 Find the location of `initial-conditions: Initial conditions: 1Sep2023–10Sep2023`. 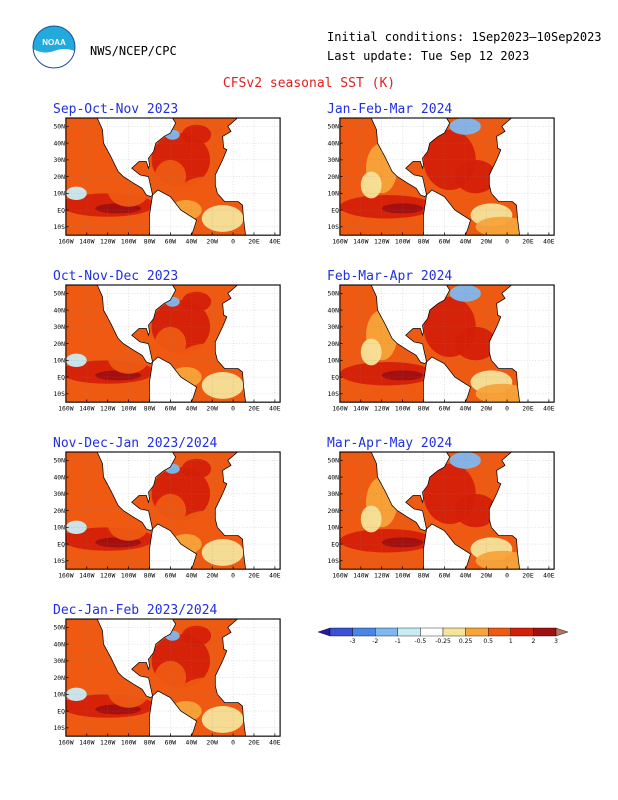

initial-conditions: Initial conditions: 1Sep2023–10Sep2023 is located at coordinates (464, 37).